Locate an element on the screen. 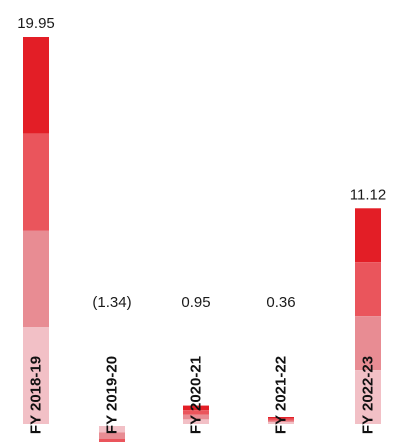 The width and height of the screenshot is (393, 442). category-label: FY 2019-20 is located at coordinates (112, 395).